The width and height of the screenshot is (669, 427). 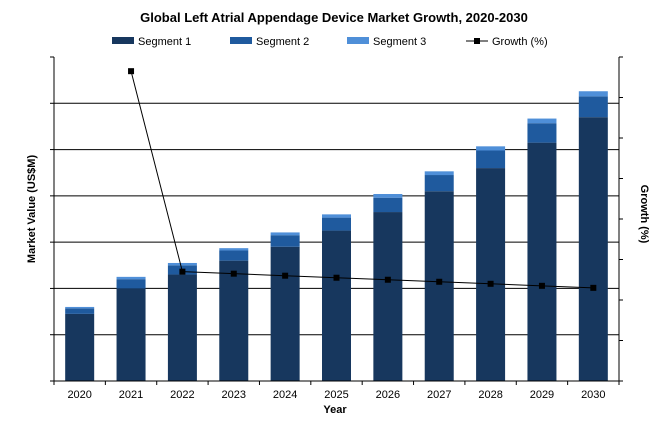 I want to click on legend-label: Segment 1, so click(x=164, y=42).